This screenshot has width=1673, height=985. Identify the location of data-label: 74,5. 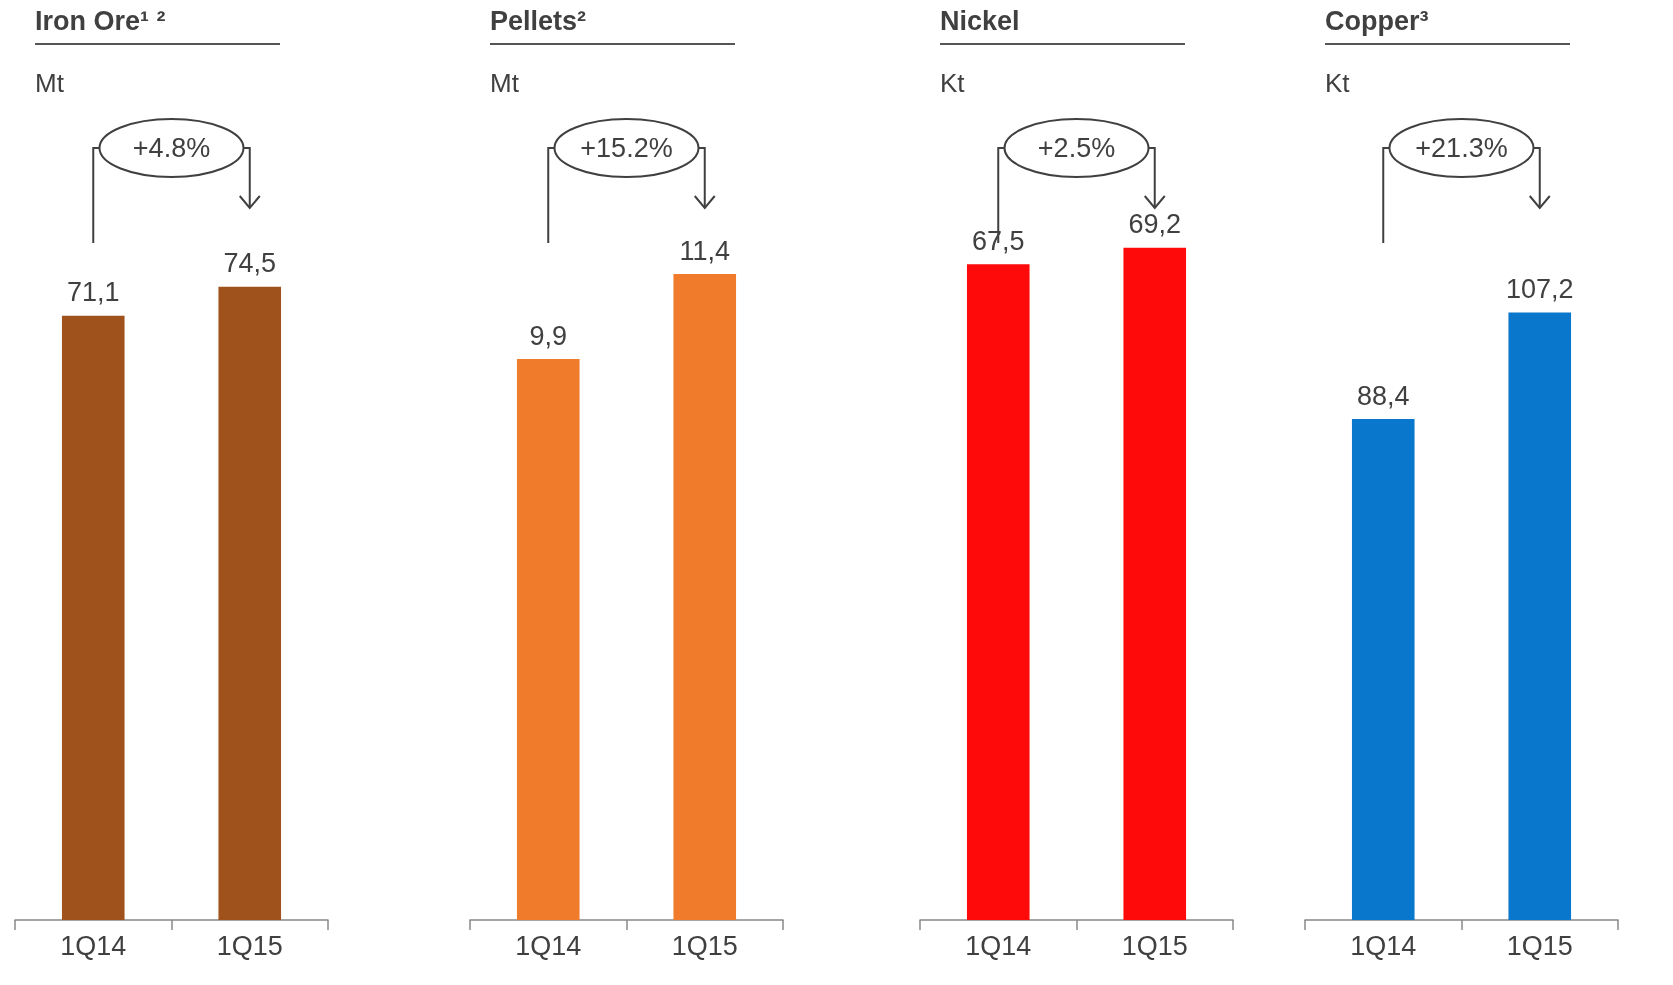
(250, 263).